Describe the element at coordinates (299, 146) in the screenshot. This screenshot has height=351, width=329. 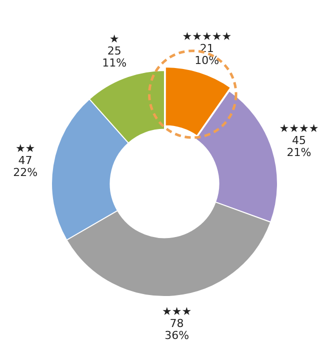
I see `data-label: 45 21%` at that location.